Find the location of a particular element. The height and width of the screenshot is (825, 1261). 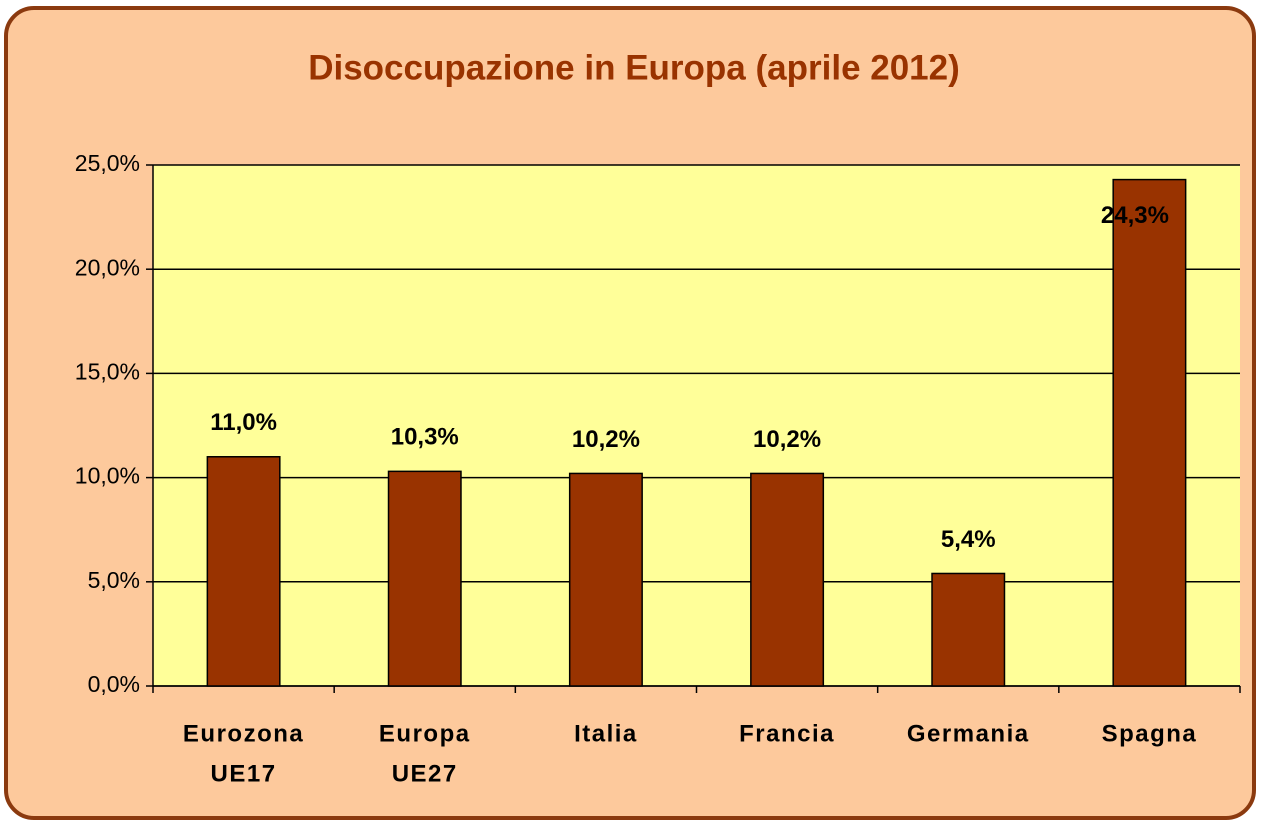

y-tick-label: 10,0% is located at coordinates (107, 476).